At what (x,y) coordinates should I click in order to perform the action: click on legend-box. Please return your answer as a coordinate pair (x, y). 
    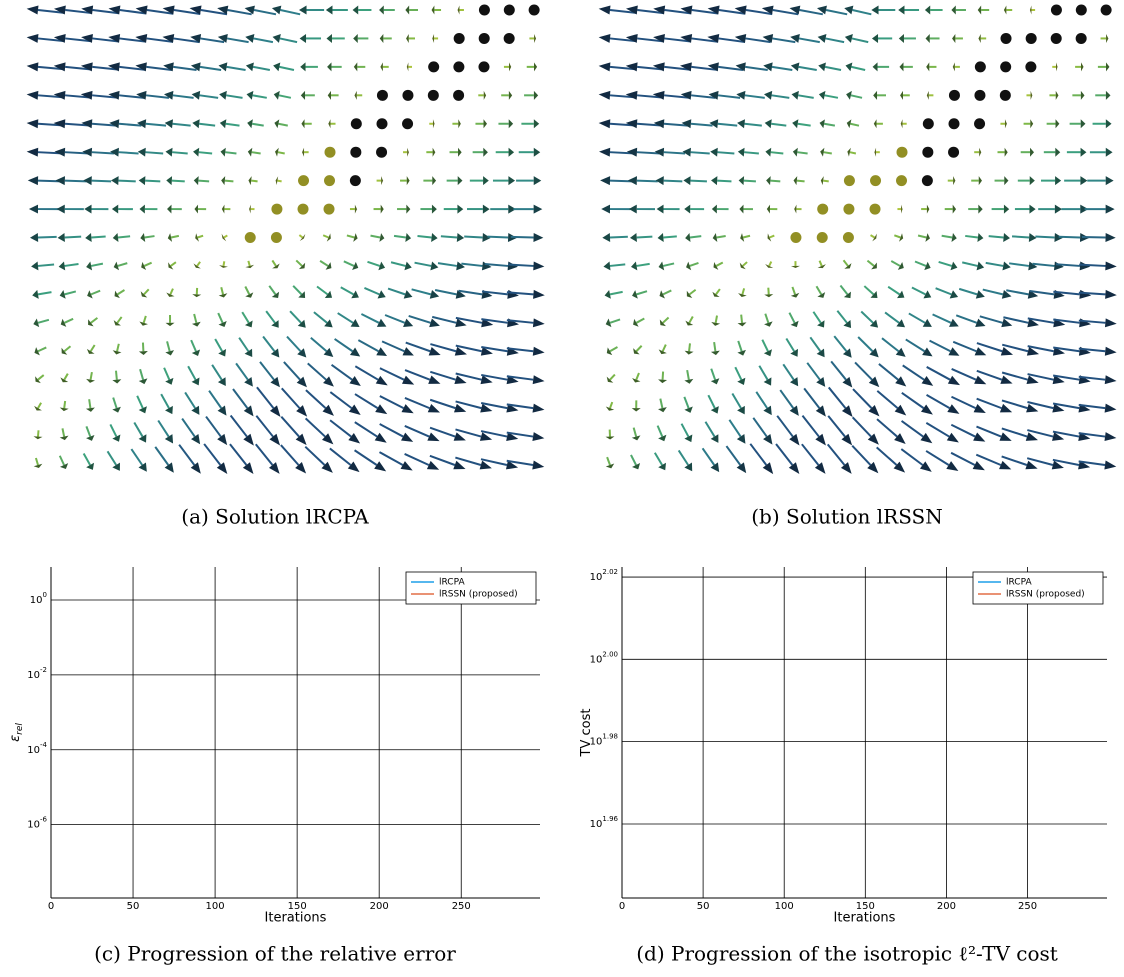
    Looking at the image, I should click on (471, 588).